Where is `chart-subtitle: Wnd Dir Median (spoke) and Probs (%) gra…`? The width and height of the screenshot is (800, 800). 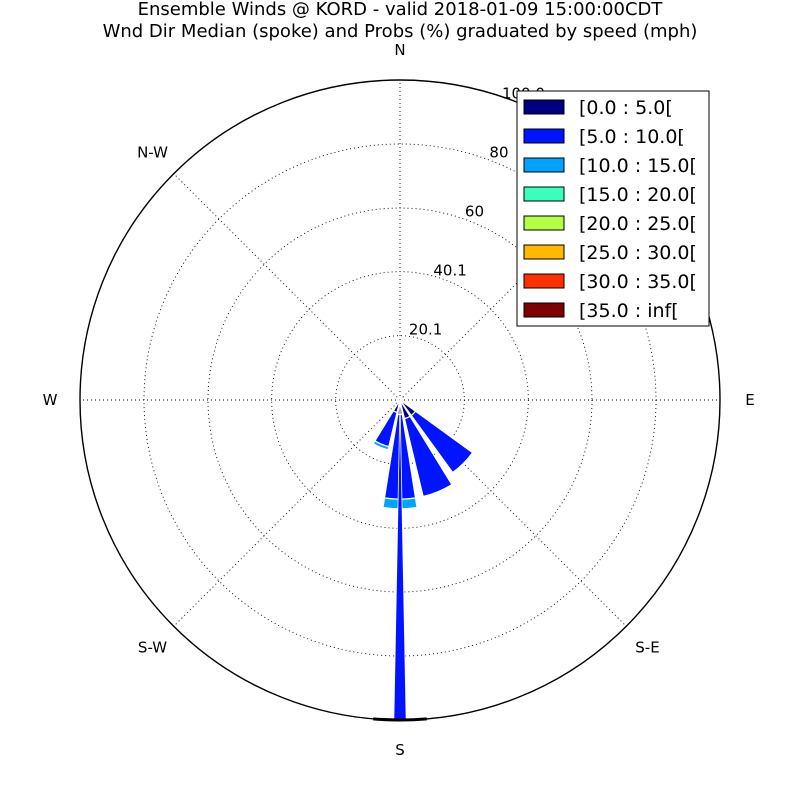 chart-subtitle: Wnd Dir Median (spoke) and Probs (%) gra… is located at coordinates (400, 31).